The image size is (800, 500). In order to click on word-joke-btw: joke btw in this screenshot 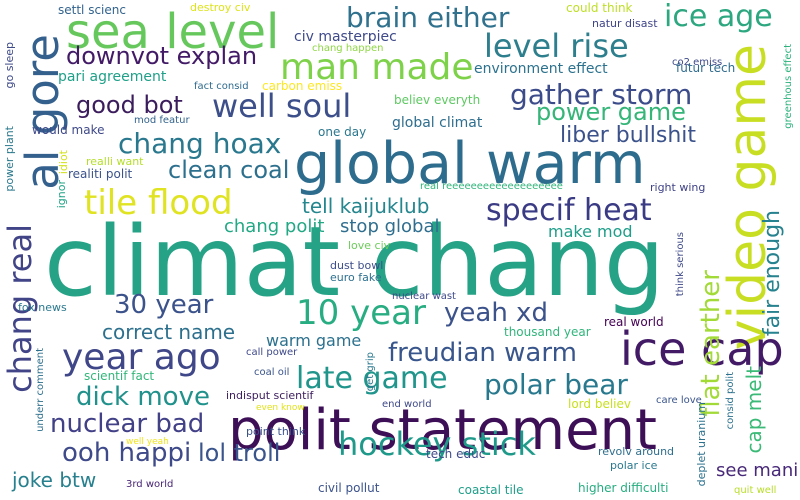, I will do `click(54, 480)`.